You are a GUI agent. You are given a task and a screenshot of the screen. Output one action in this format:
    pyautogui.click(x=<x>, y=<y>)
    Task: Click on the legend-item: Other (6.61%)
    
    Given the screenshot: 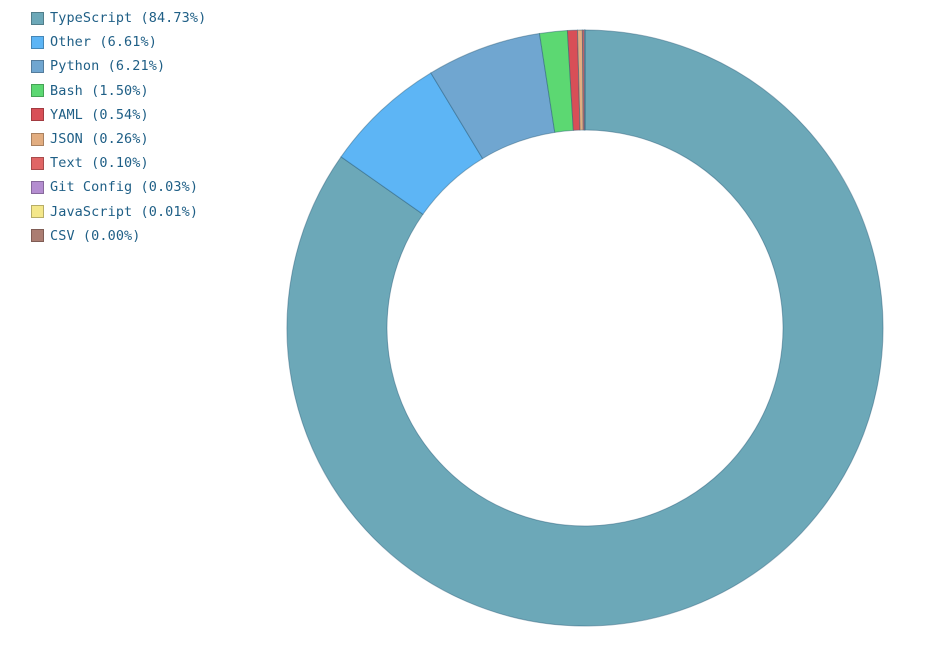 What is the action you would take?
    pyautogui.click(x=118, y=42)
    